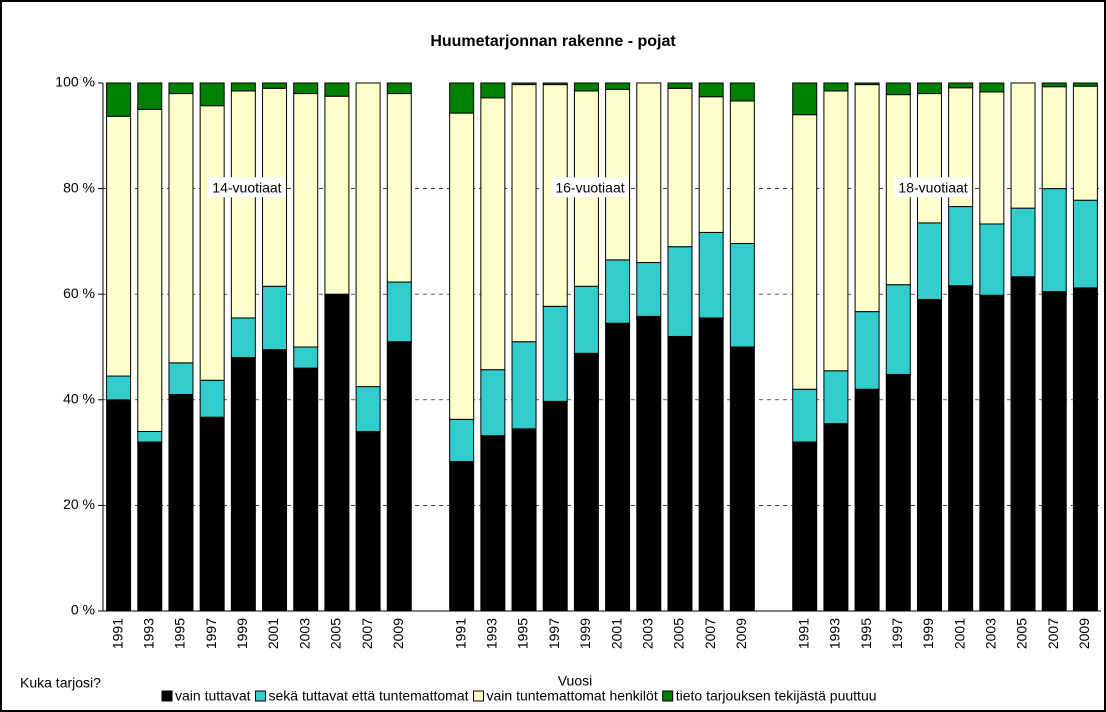  Describe the element at coordinates (776, 696) in the screenshot. I see `legend-label: tieto tarjouksen tekijästä puuttuu` at that location.